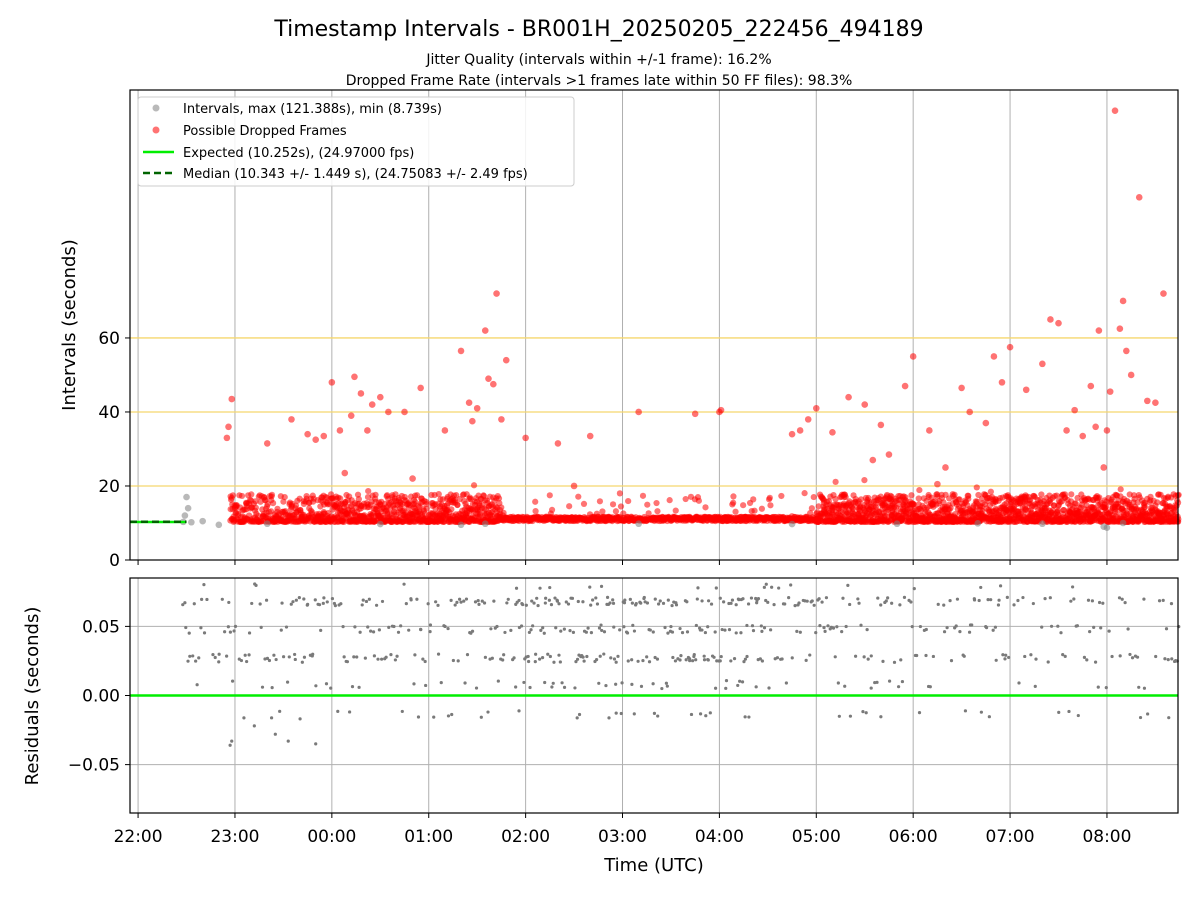 The width and height of the screenshot is (1200, 900). I want to click on residuals-y-tick-label: 0.05, so click(101, 627).